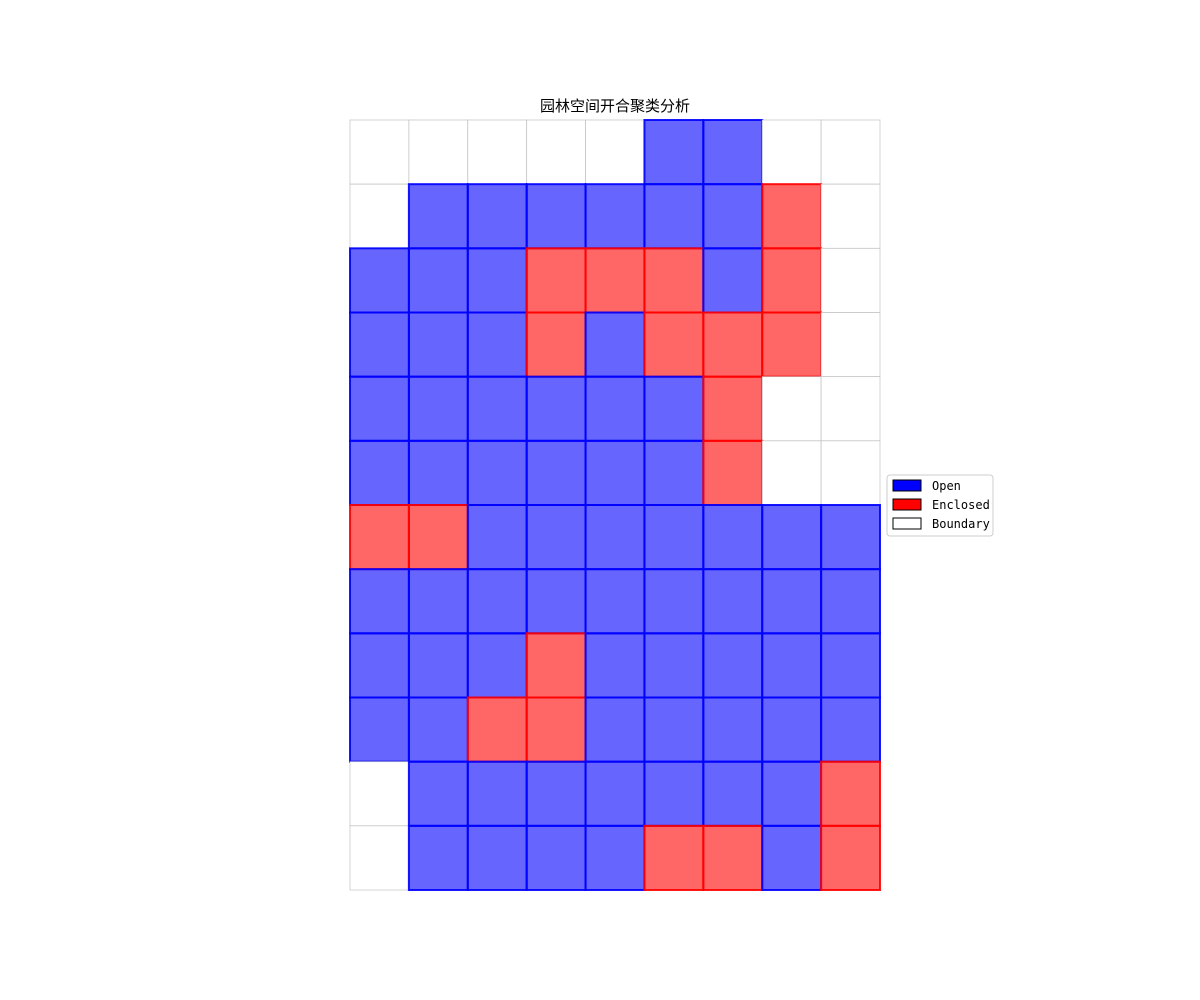 The width and height of the screenshot is (1200, 1000). Describe the element at coordinates (615, 106) in the screenshot. I see `chart-title: 园林空间开合聚类分析` at that location.